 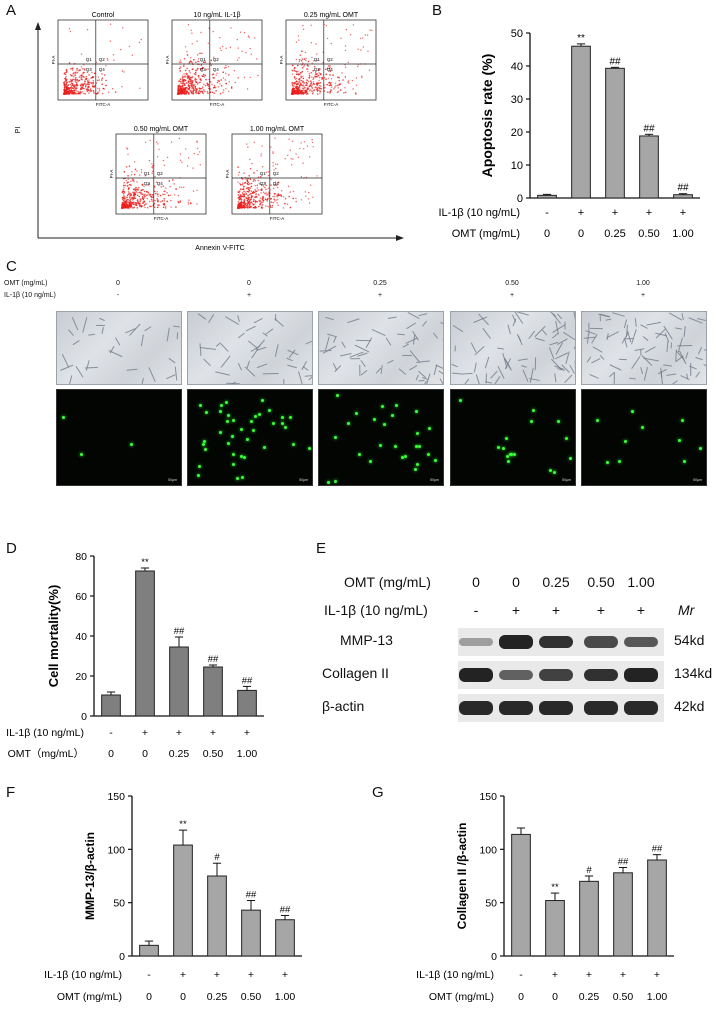 I want to click on significance-mark-2: #, so click(x=217, y=857).